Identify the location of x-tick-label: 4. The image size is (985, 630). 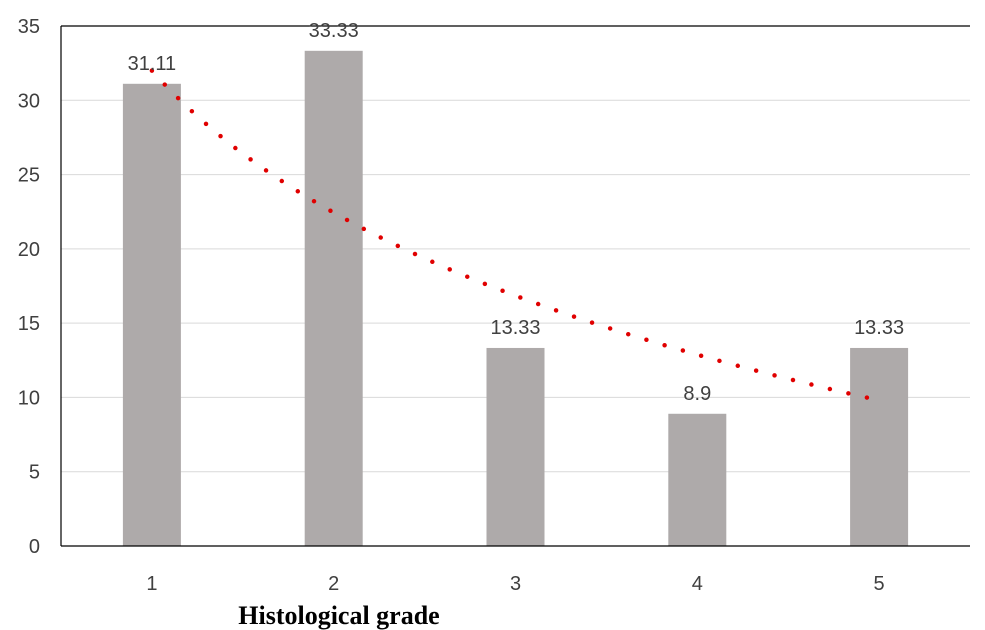
(697, 584).